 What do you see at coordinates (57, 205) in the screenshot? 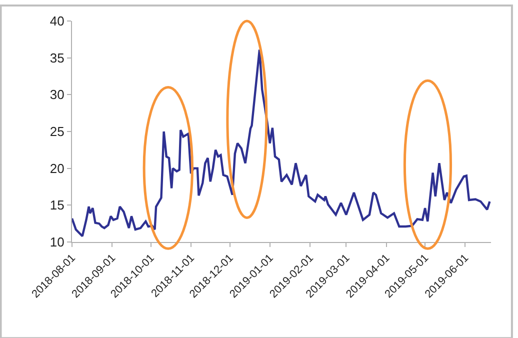
I see `y-tick-label: 15` at bounding box center [57, 205].